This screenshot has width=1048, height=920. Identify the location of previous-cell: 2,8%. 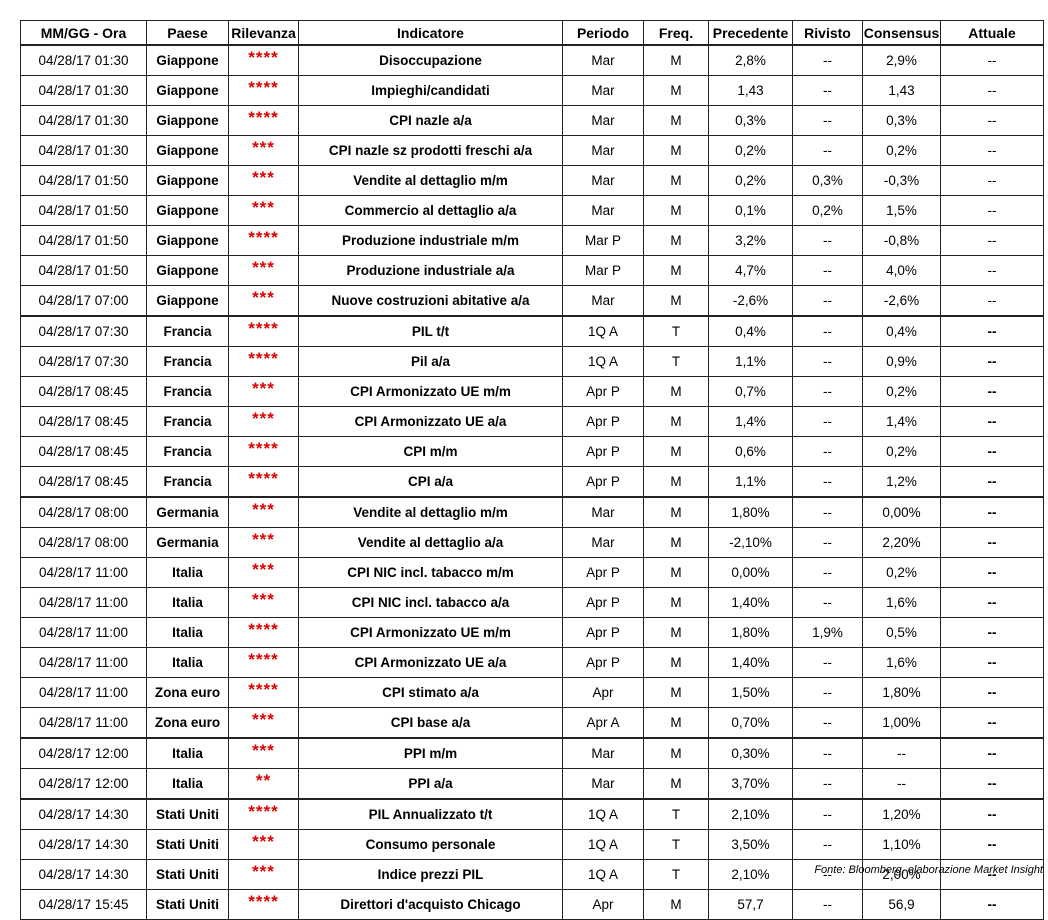
(750, 60).